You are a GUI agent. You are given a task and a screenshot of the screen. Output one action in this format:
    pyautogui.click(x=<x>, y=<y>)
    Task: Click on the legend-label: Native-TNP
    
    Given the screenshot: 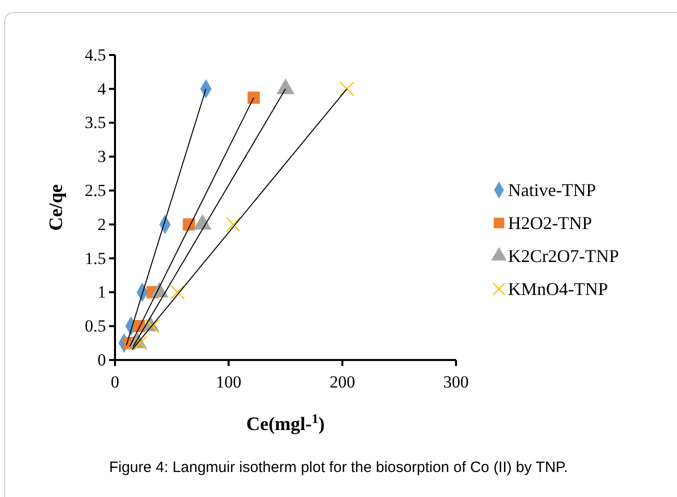 What is the action you would take?
    pyautogui.click(x=552, y=190)
    